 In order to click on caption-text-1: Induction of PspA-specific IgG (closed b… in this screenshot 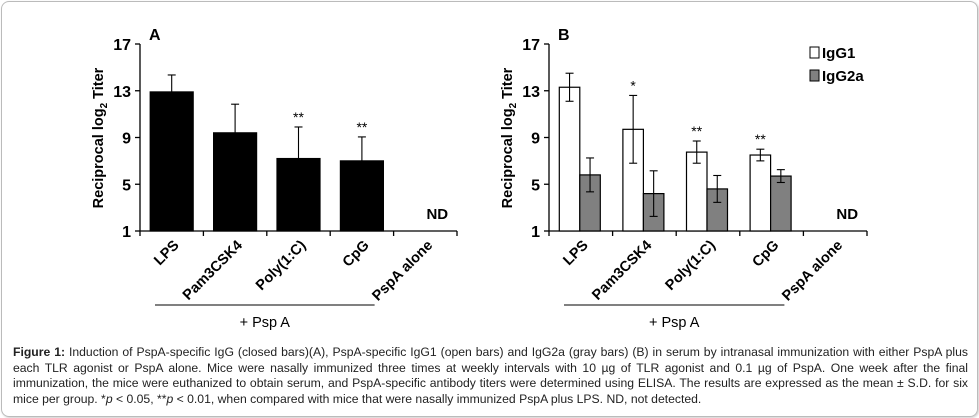, I will do `click(490, 375)`.